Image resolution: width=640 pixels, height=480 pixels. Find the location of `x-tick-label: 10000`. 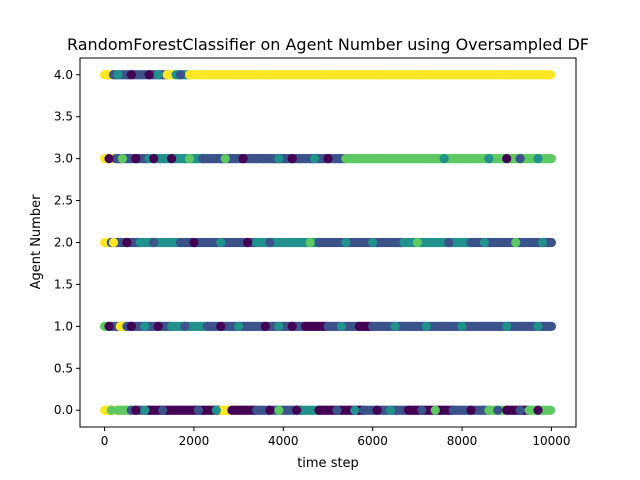

x-tick-label: 10000 is located at coordinates (551, 441).